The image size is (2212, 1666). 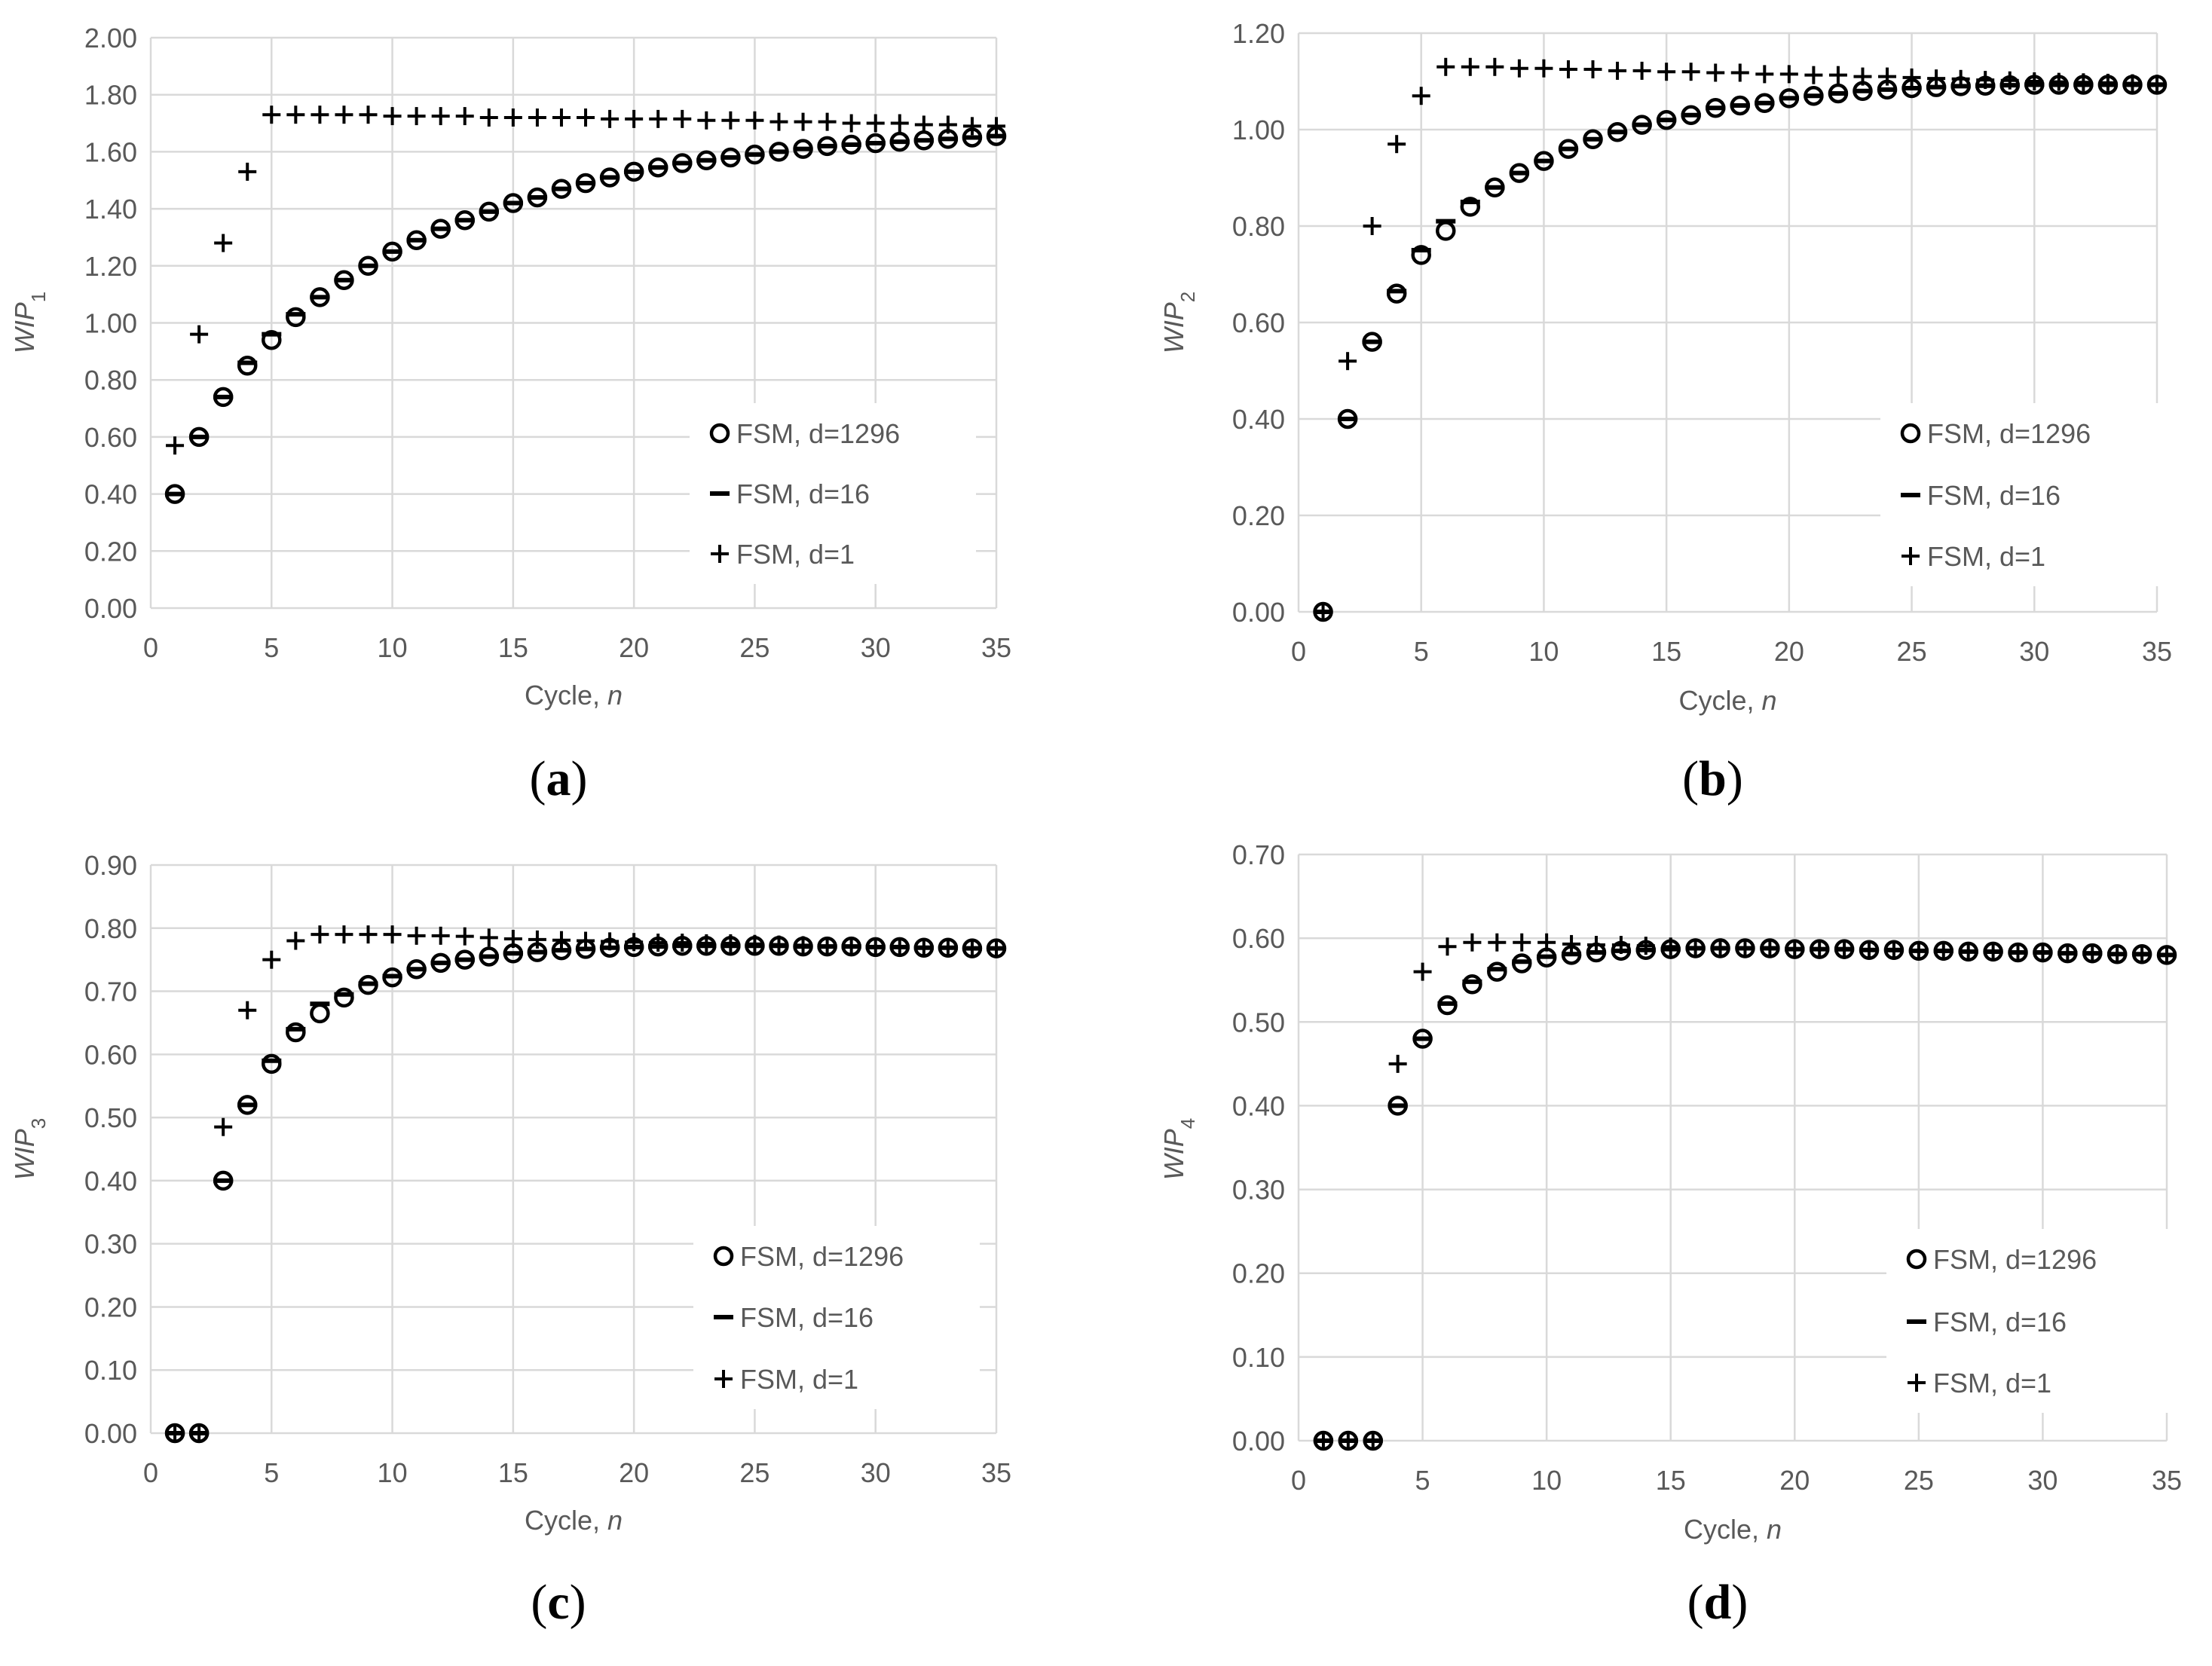 What do you see at coordinates (111, 1181) in the screenshot?
I see `panel-c-ytick-label: 0.40` at bounding box center [111, 1181].